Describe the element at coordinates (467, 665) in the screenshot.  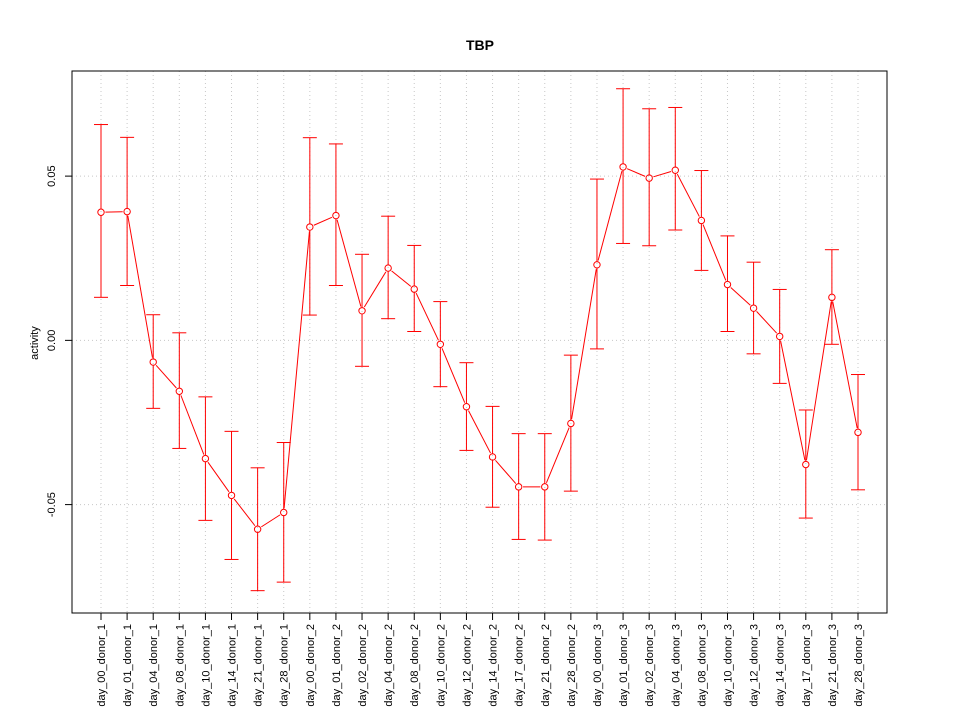
I see `x-tick-label: day_12_donor_2` at that location.